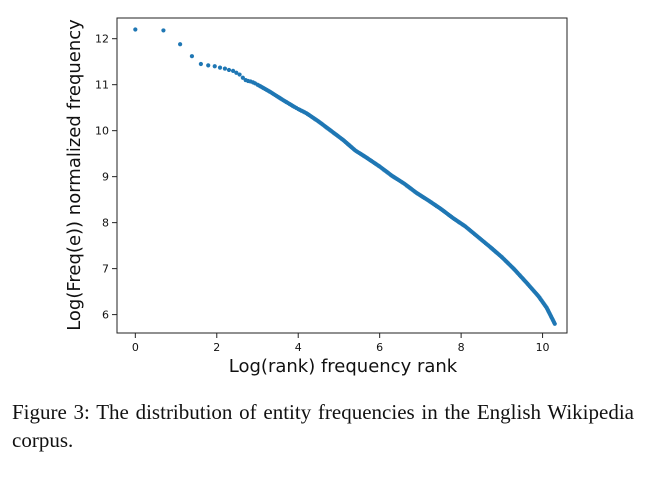  What do you see at coordinates (216, 347) in the screenshot?
I see `x-tick-label: 2` at bounding box center [216, 347].